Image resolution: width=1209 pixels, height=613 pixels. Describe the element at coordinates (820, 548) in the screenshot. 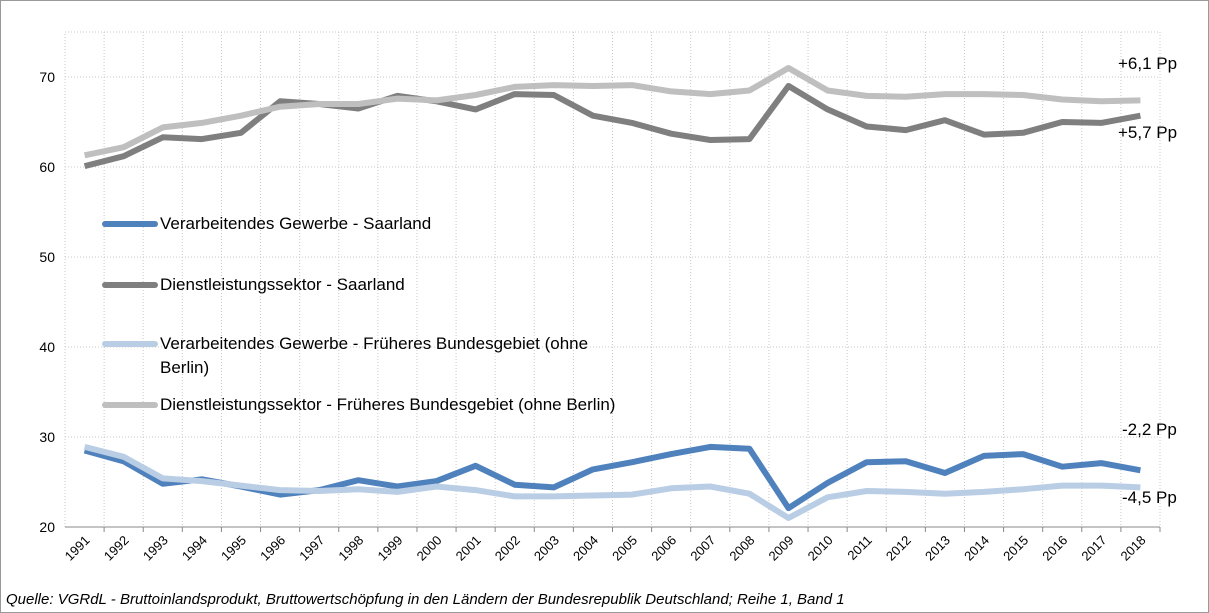

I see `x-tick-label: 2010` at that location.